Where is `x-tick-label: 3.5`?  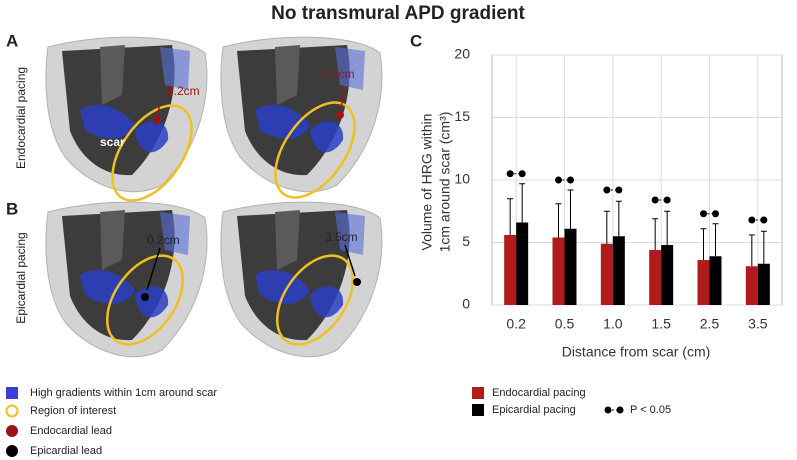
x-tick-label: 3.5 is located at coordinates (758, 324).